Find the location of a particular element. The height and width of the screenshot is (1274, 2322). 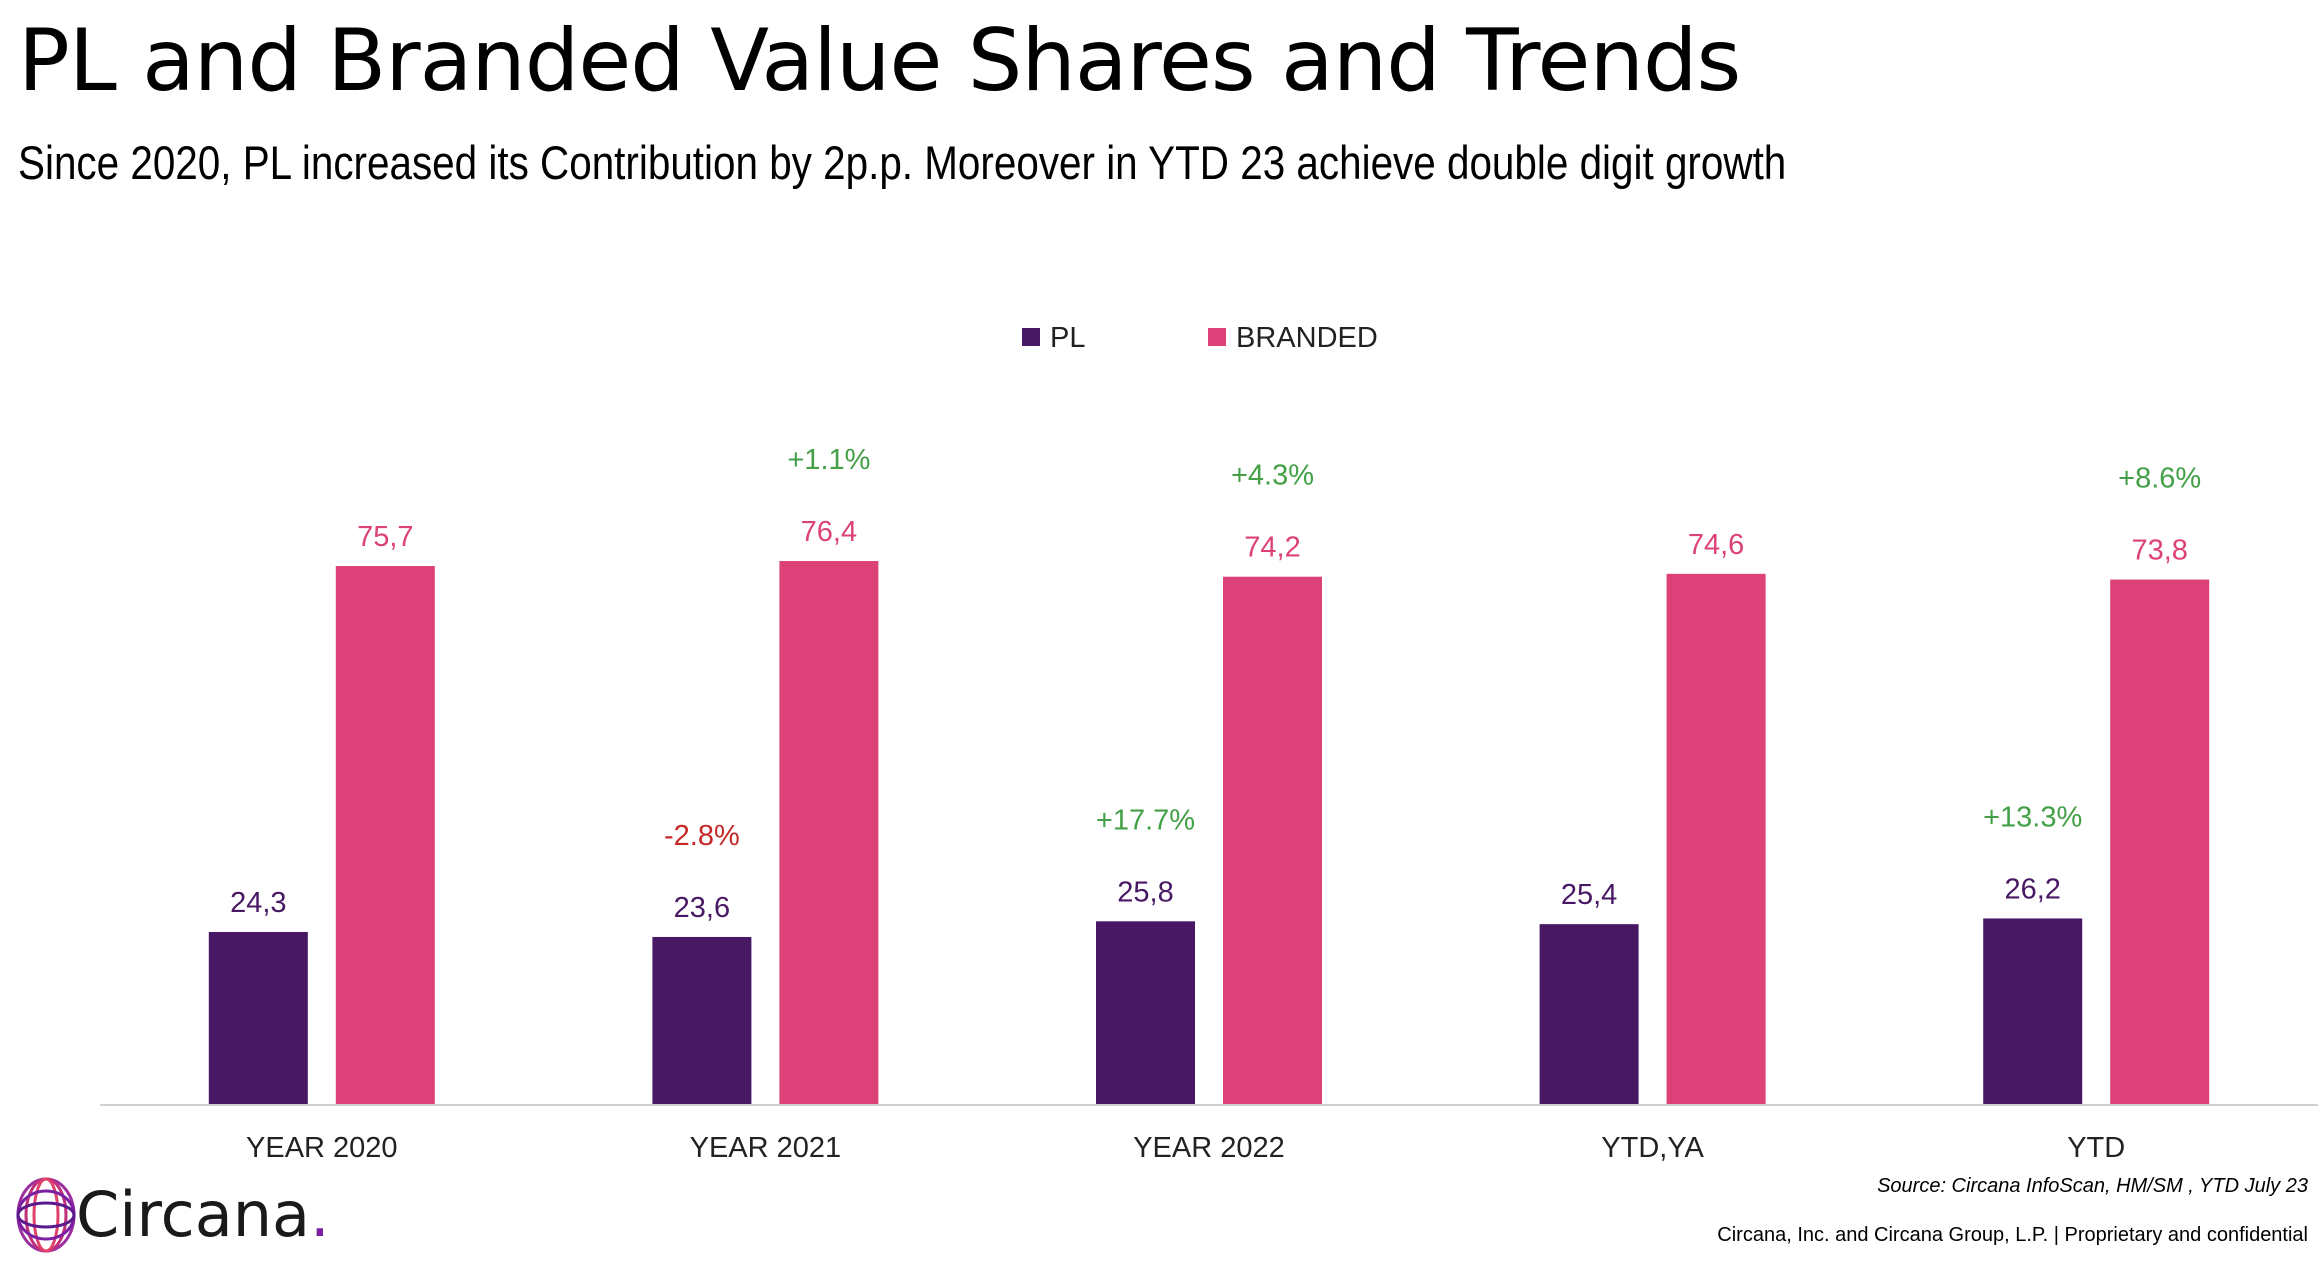

data-label: 74,2 is located at coordinates (1272, 548).